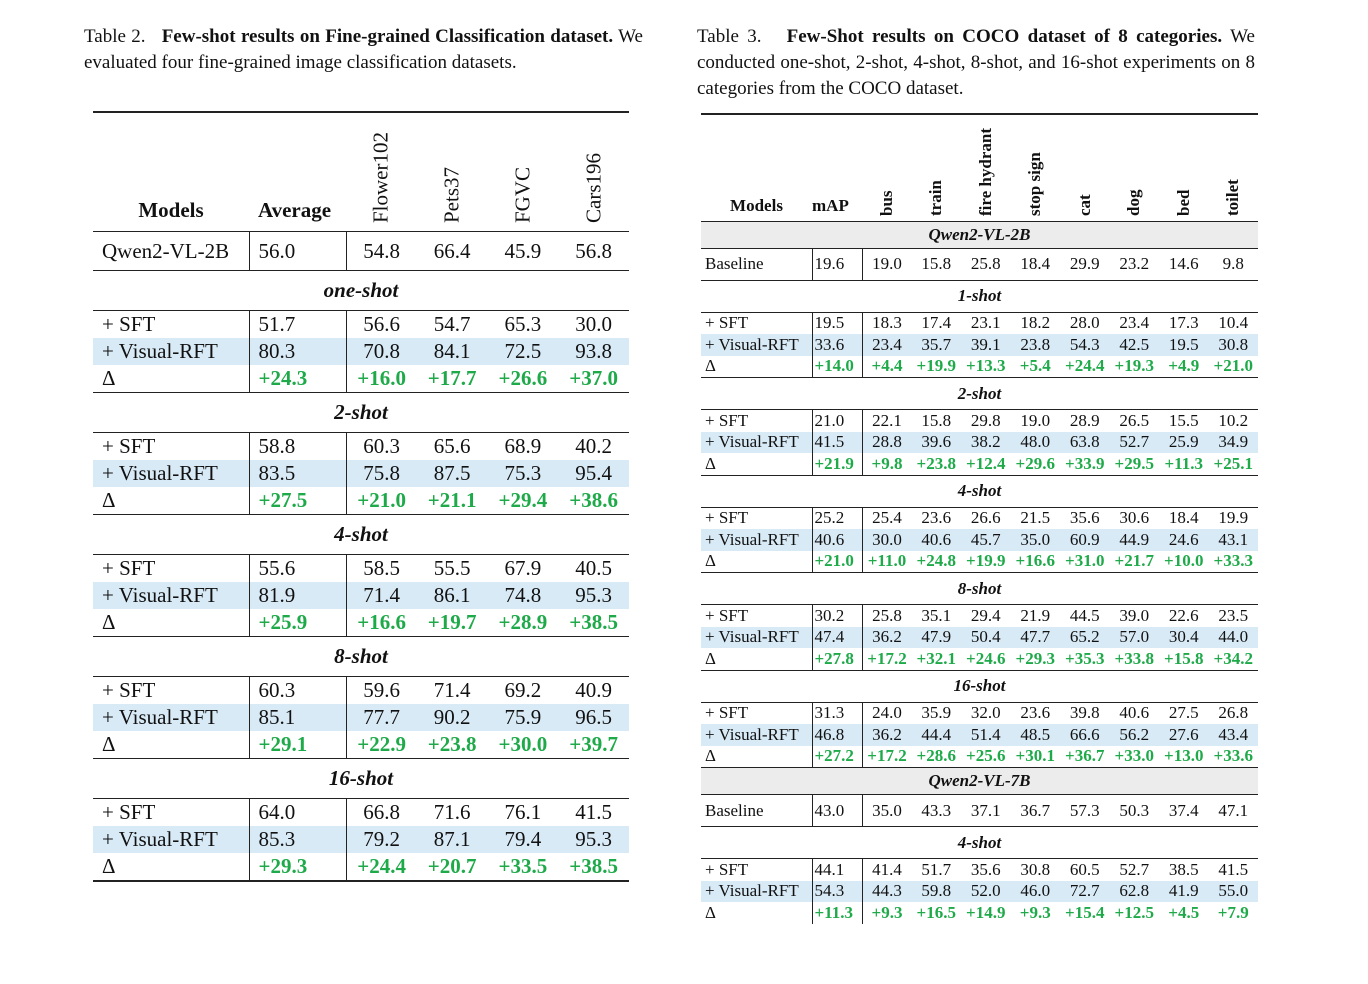 The image size is (1368, 984). What do you see at coordinates (381, 446) in the screenshot?
I see `row-metric-value: 60.3` at bounding box center [381, 446].